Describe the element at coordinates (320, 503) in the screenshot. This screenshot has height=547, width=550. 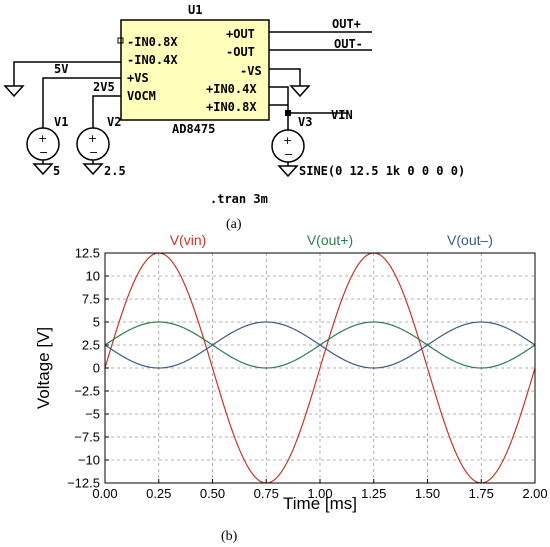
I see `x-axis-label: Time [ms]` at that location.